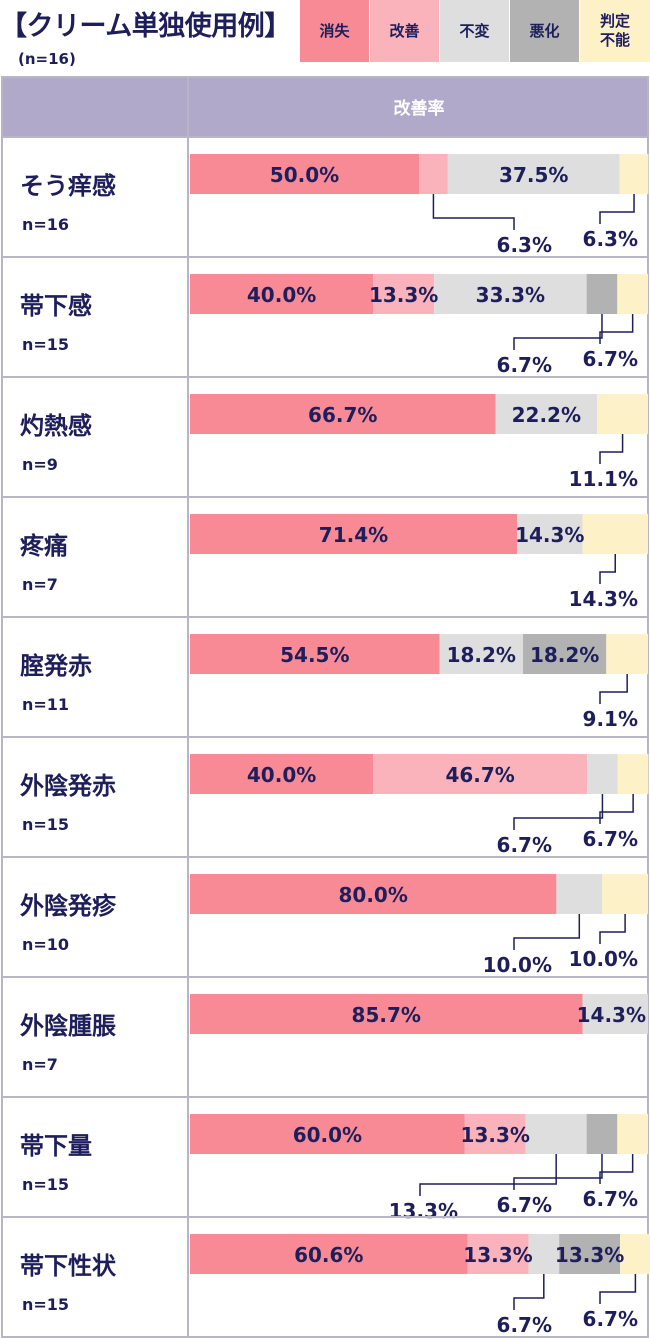 The width and height of the screenshot is (650, 1338). What do you see at coordinates (334, 31) in the screenshot?
I see `legend-item-0: 消失` at bounding box center [334, 31].